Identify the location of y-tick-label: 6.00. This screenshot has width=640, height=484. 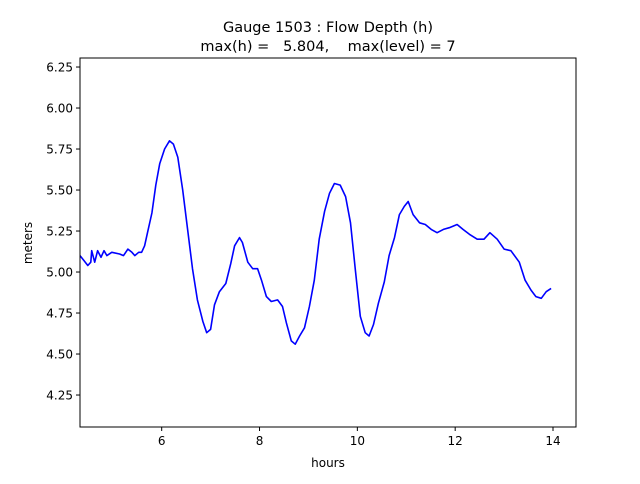
(59, 109).